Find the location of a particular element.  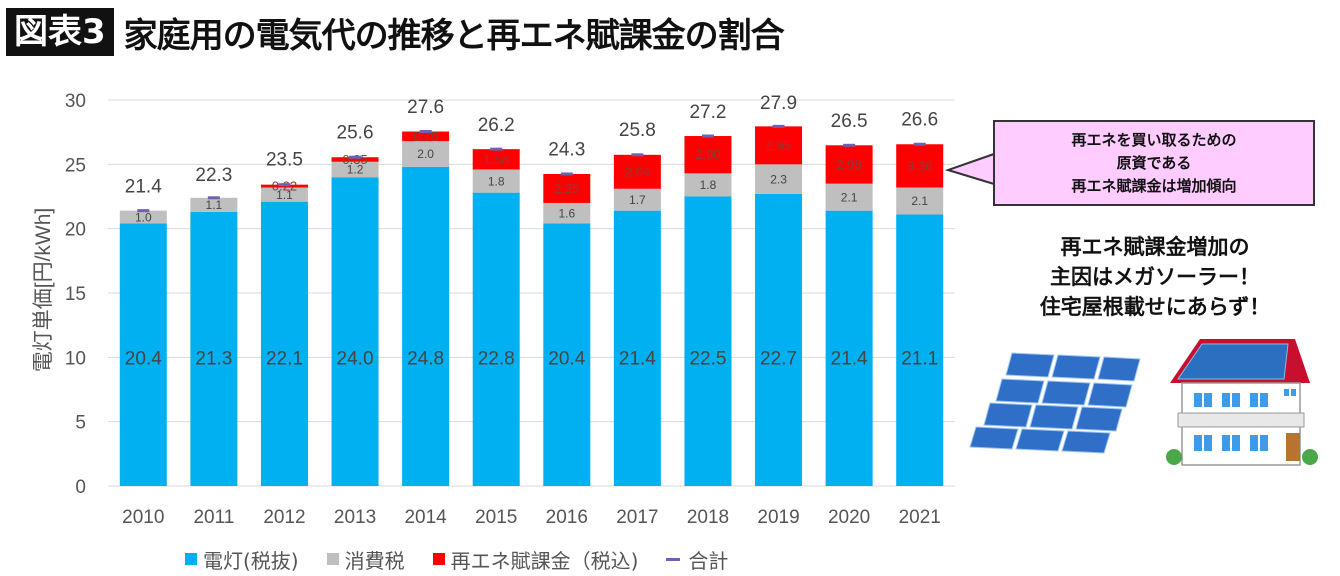

y-tick-label: 10 is located at coordinates (75, 358).